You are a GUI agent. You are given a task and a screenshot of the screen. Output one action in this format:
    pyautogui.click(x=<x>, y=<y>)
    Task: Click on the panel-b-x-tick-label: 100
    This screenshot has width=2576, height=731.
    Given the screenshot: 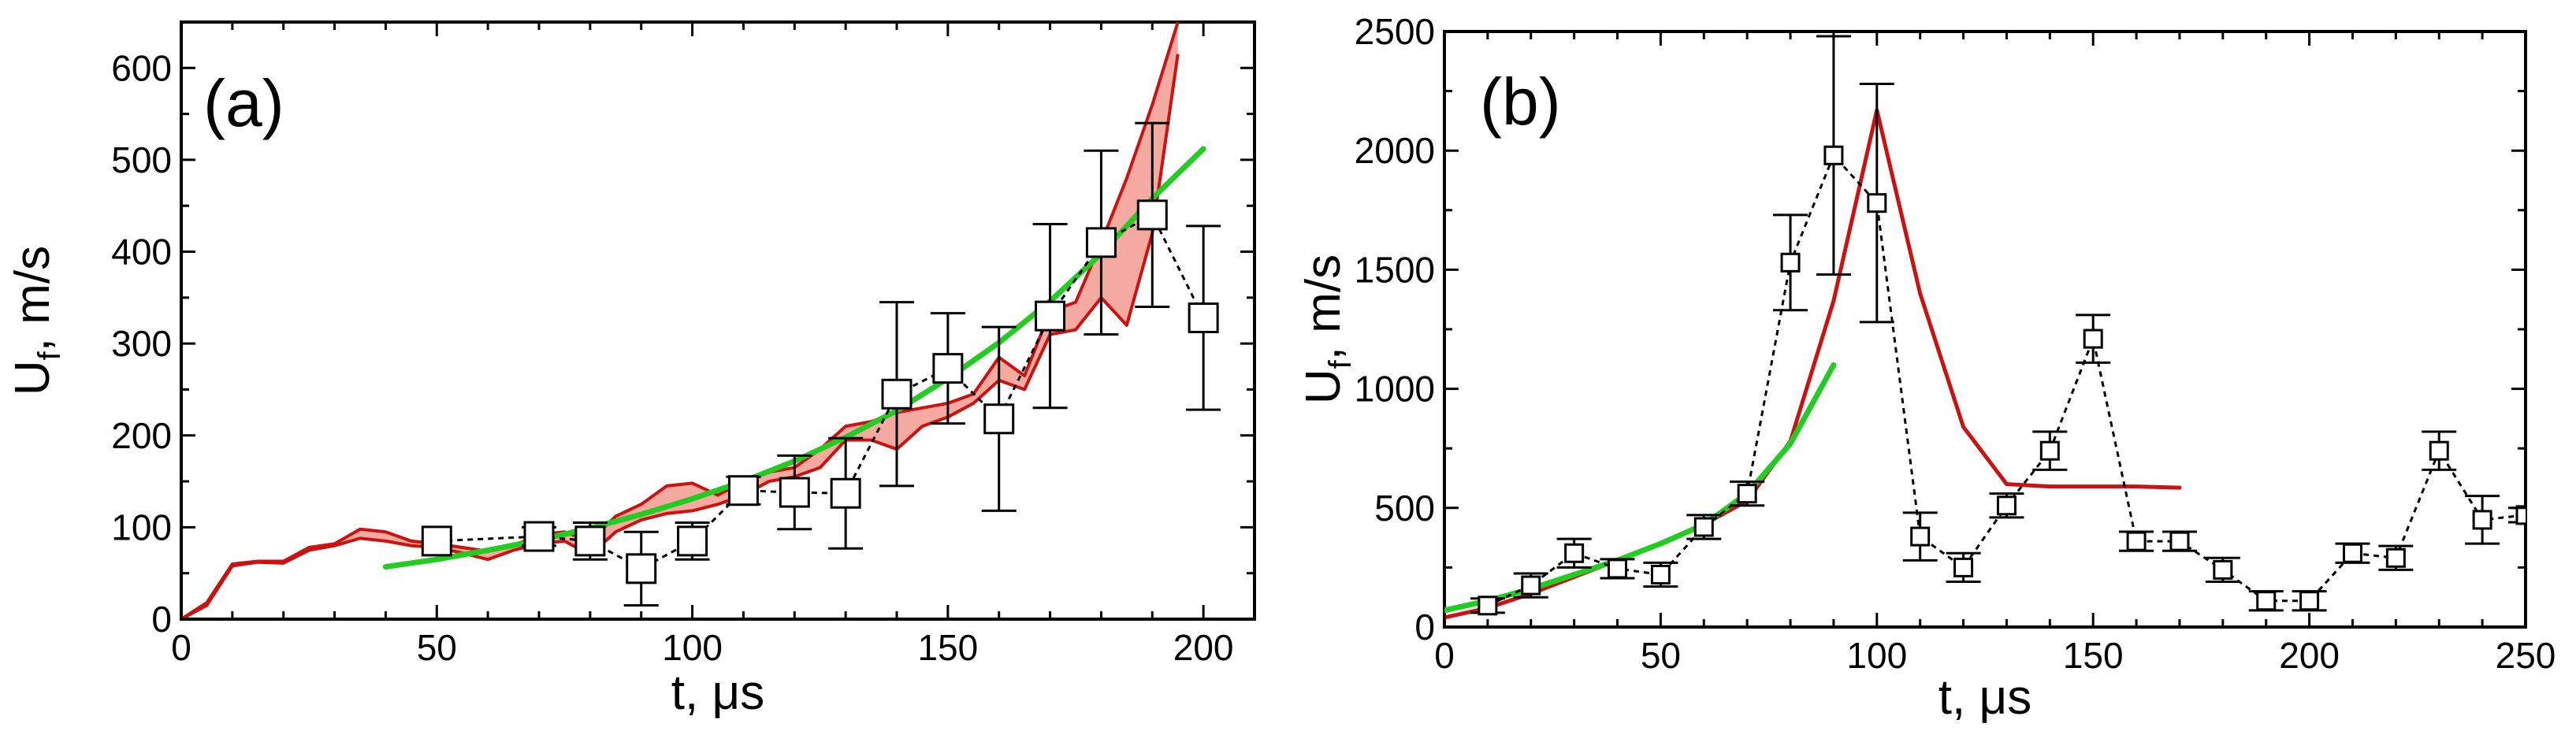 What is the action you would take?
    pyautogui.click(x=1876, y=655)
    